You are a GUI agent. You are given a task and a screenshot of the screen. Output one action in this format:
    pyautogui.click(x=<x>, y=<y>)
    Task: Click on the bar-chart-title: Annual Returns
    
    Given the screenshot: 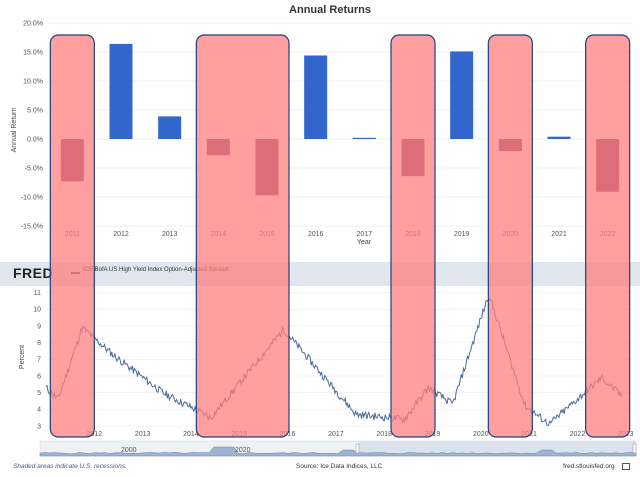 What is the action you would take?
    pyautogui.click(x=330, y=10)
    